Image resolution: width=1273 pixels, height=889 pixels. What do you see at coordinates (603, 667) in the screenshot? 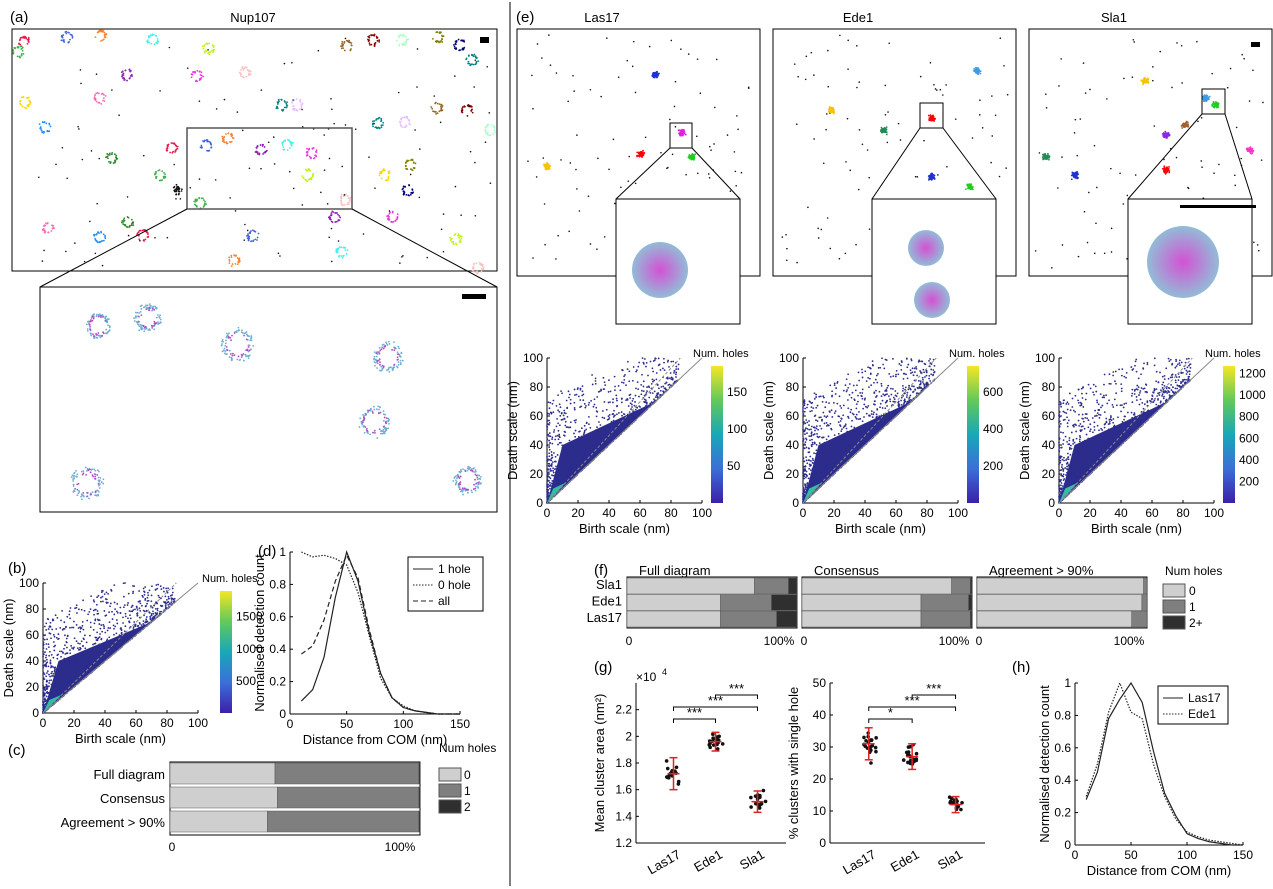
I see `panel-label-g: (g)` at bounding box center [603, 667].